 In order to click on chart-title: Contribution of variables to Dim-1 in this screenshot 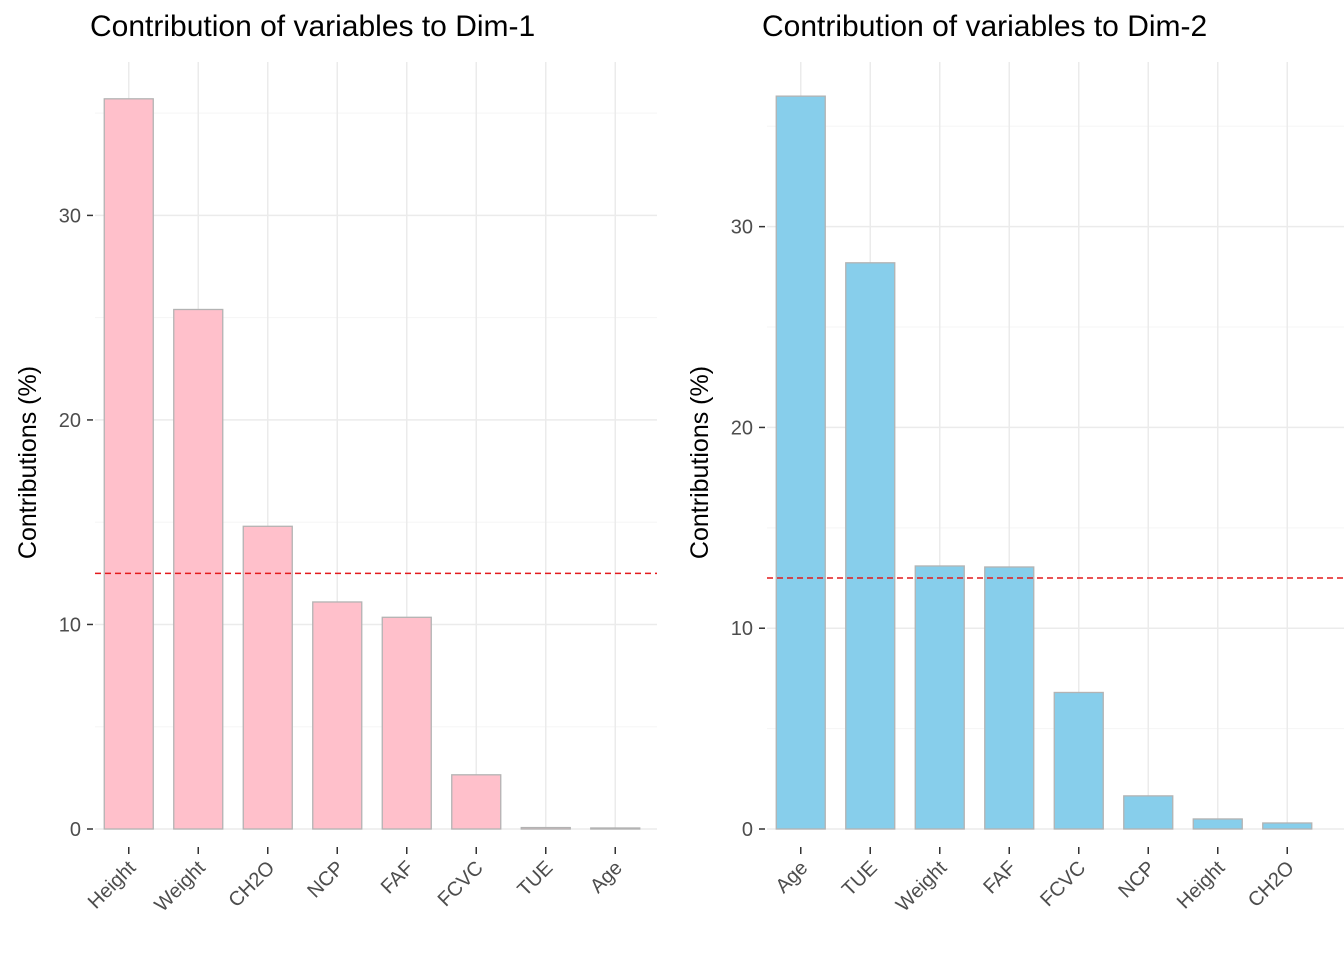, I will do `click(313, 26)`.